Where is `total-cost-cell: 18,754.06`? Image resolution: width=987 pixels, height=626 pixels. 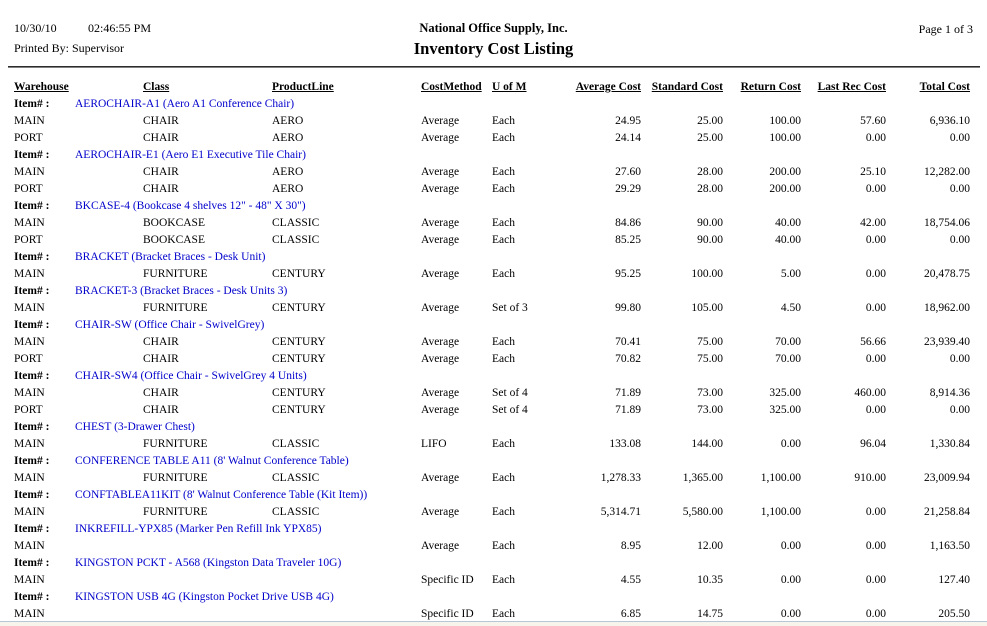 total-cost-cell: 18,754.06 is located at coordinates (947, 223).